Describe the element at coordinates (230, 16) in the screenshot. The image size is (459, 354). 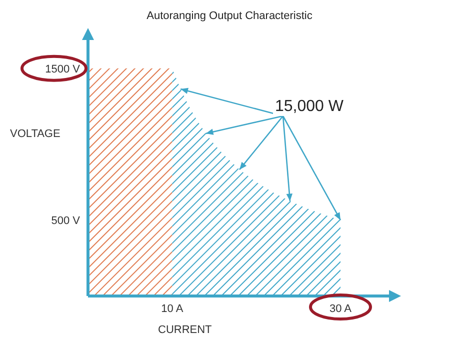
I see `chart-title: Autoranging Output Characteristic` at that location.